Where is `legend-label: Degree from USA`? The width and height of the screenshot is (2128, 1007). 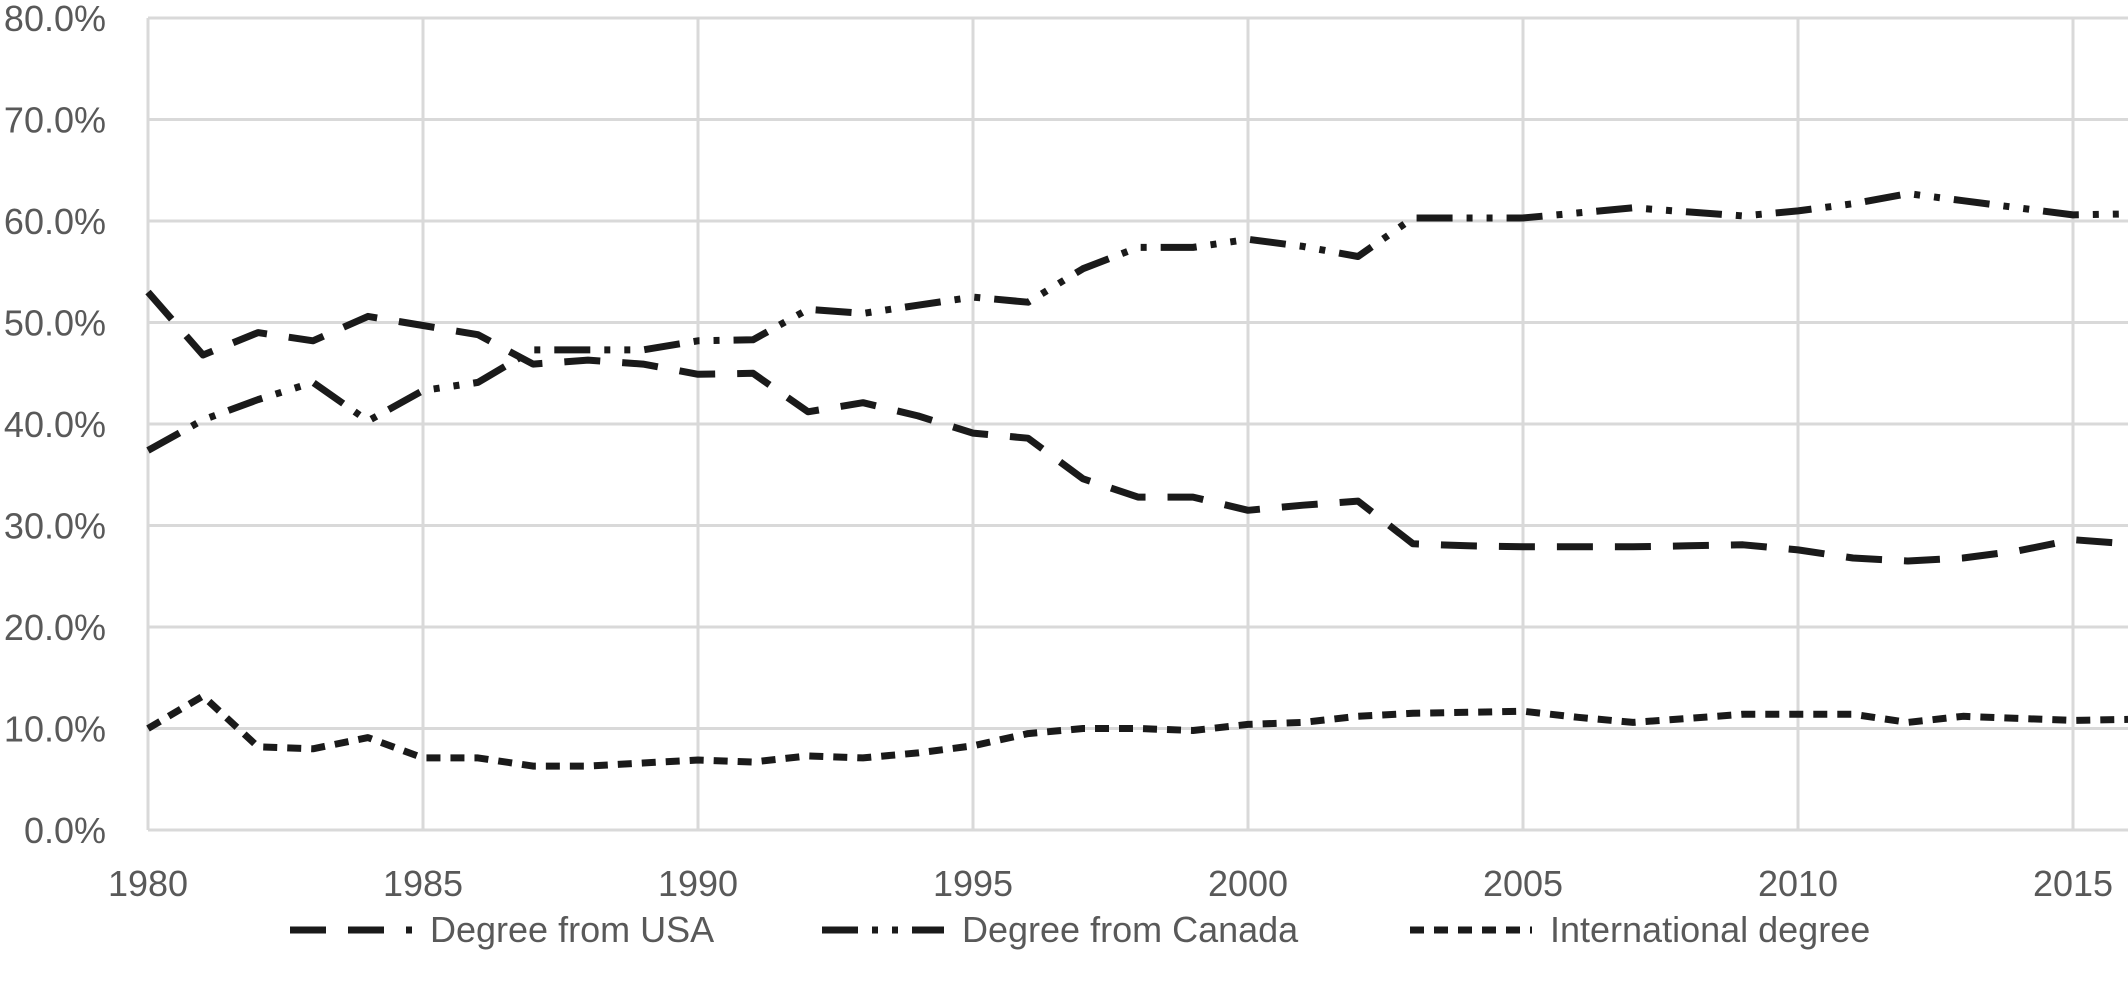
legend-label: Degree from USA is located at coordinates (572, 929).